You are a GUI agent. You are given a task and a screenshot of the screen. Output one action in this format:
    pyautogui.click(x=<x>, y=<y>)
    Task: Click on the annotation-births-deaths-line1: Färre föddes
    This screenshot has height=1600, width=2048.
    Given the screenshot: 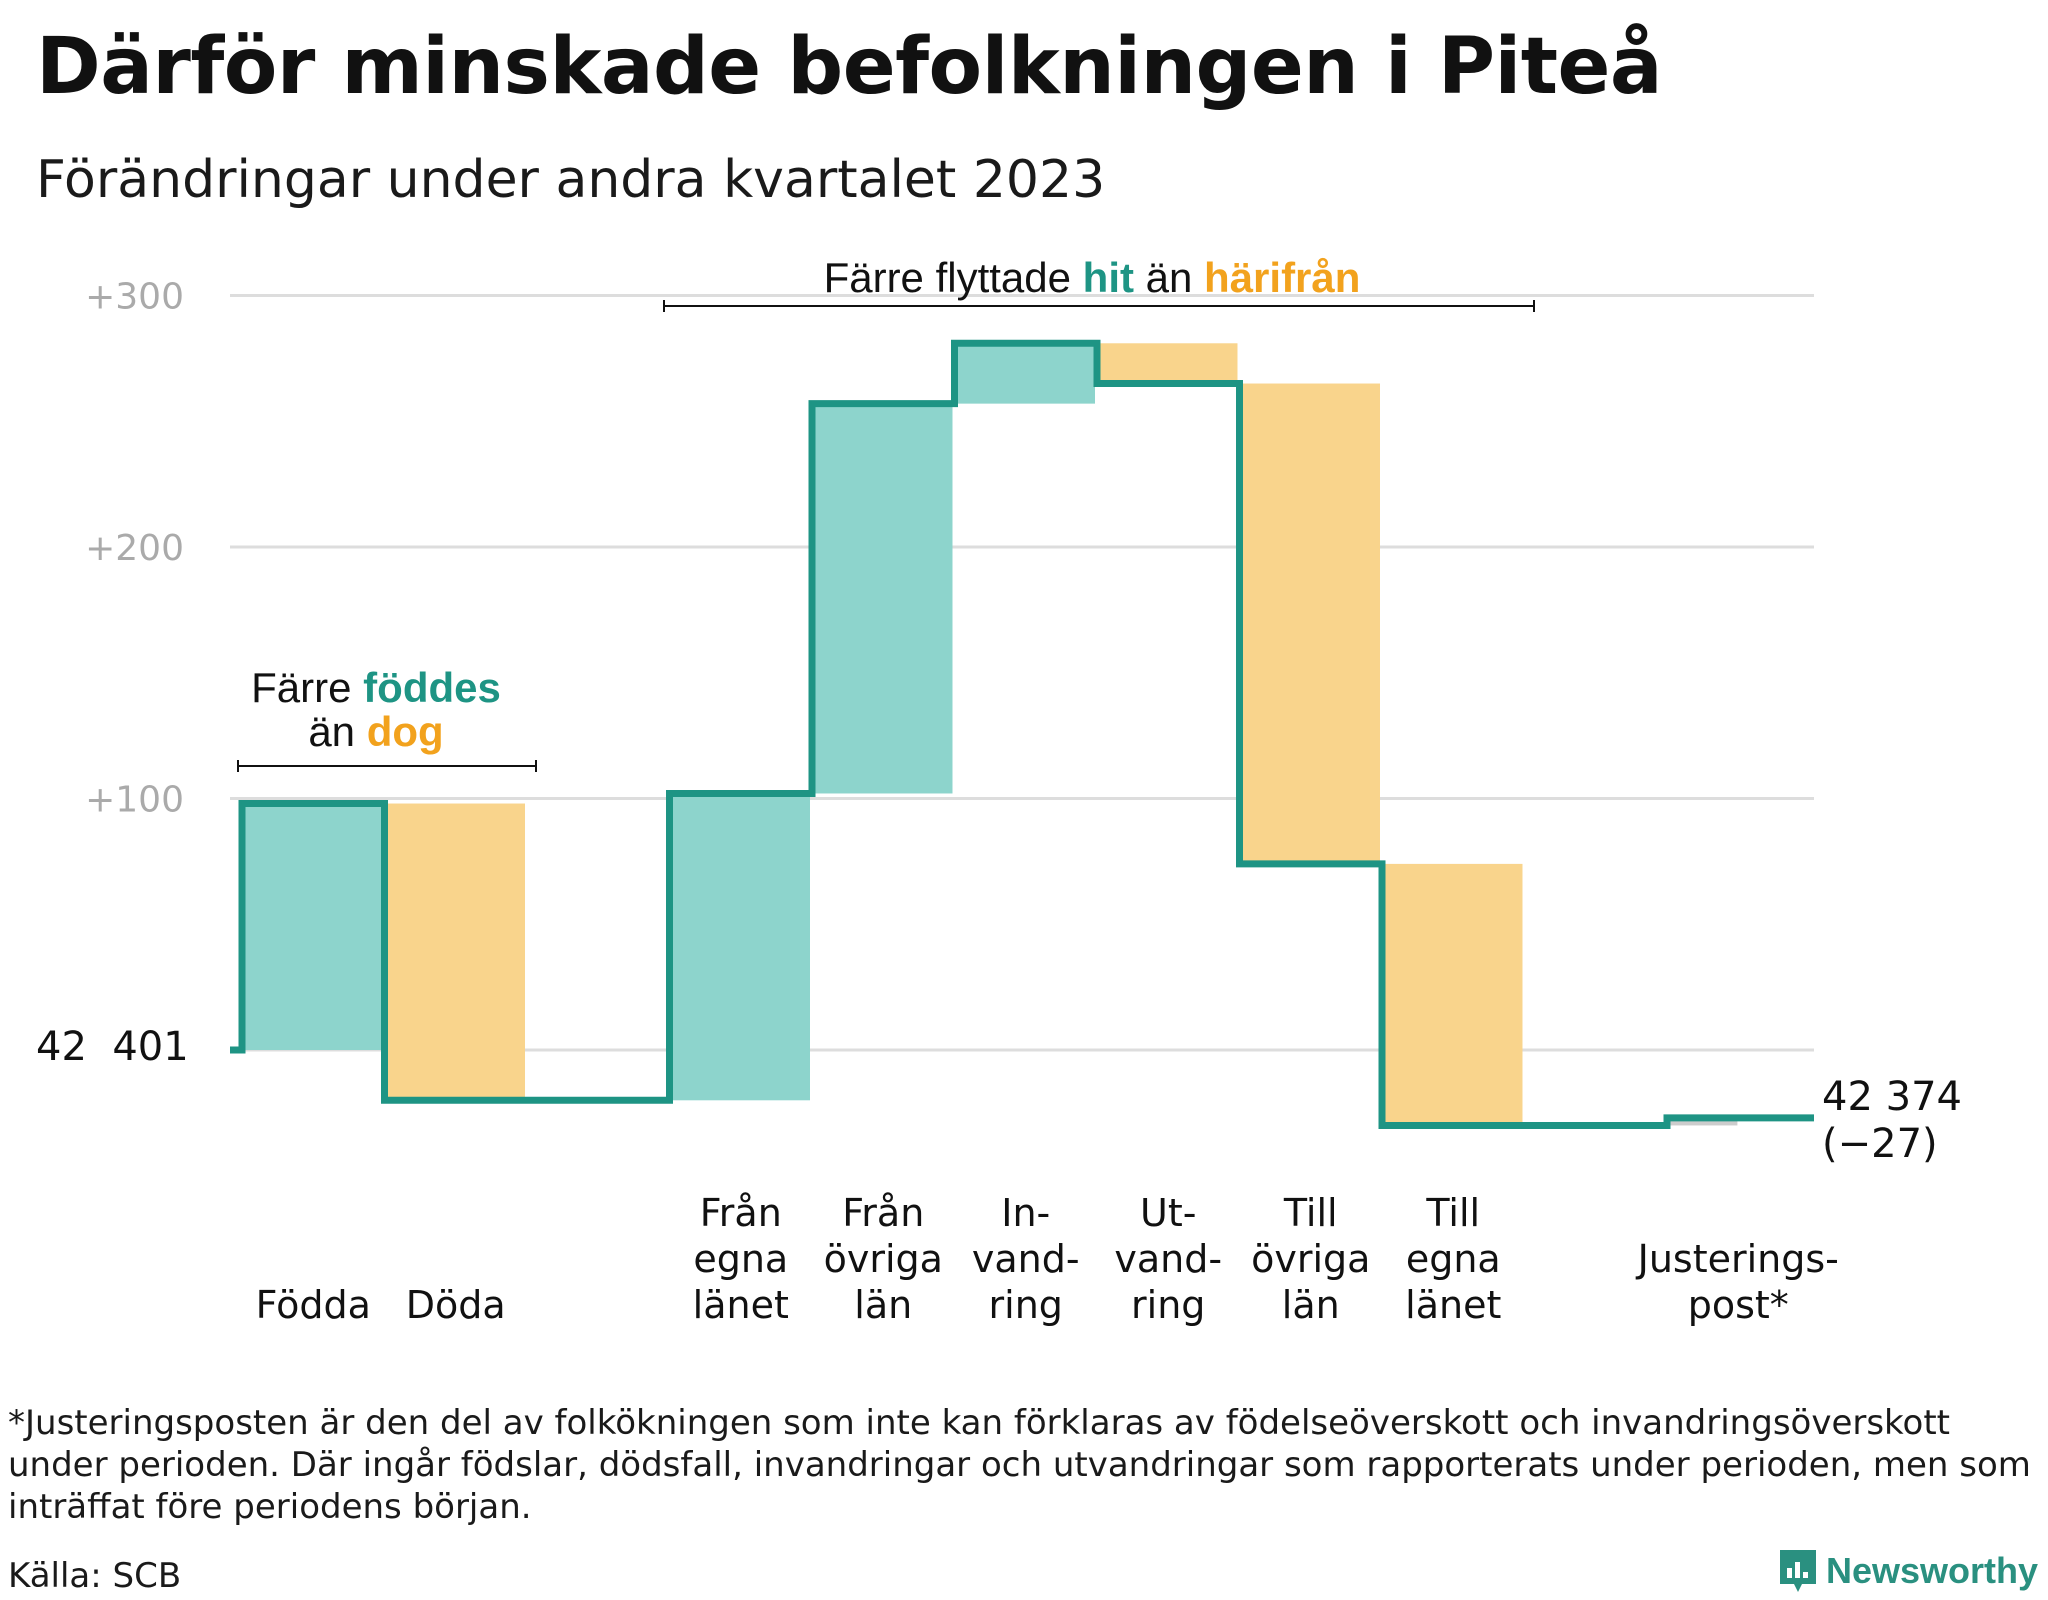 What is the action you would take?
    pyautogui.click(x=376, y=687)
    